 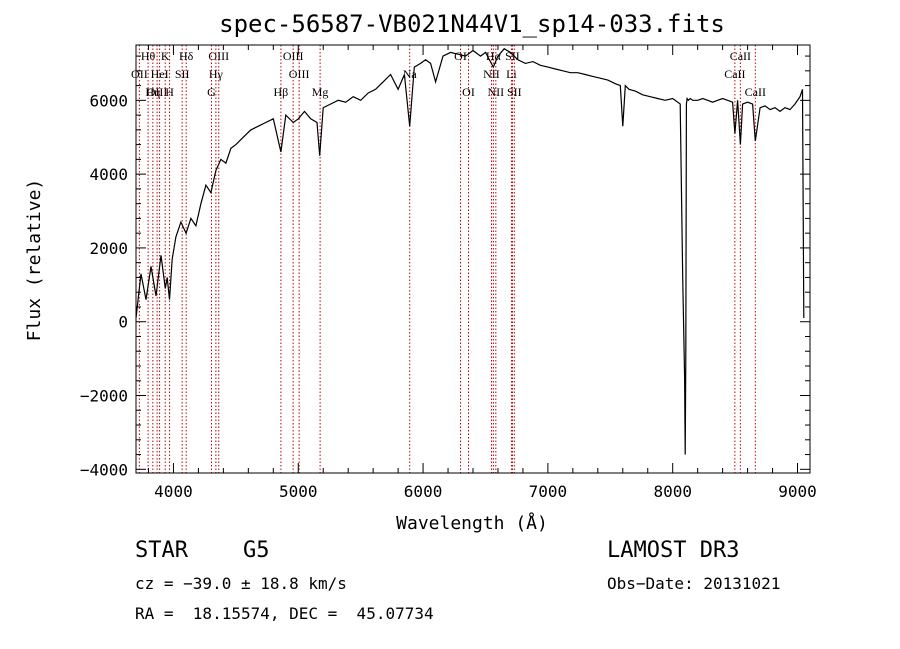 I want to click on line-marker-label: K, so click(x=165, y=56).